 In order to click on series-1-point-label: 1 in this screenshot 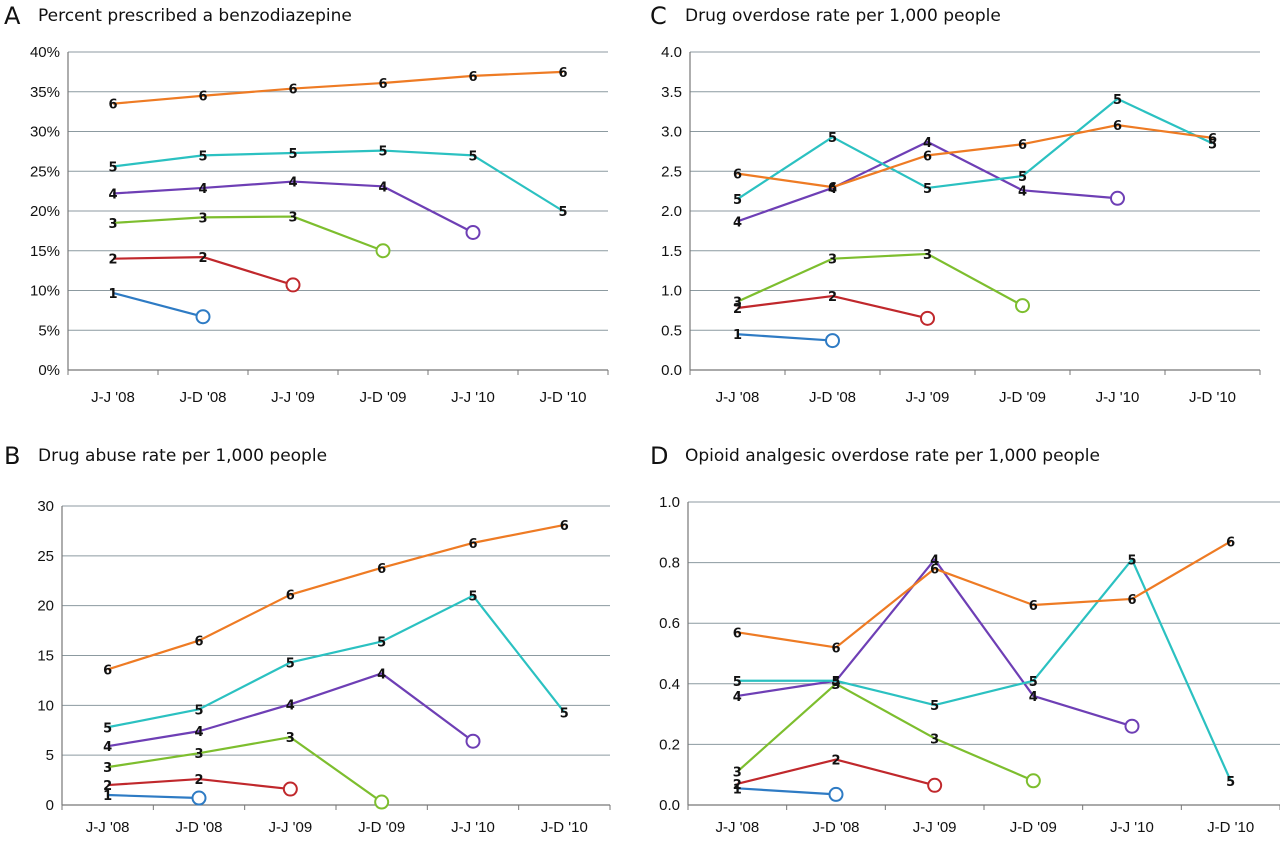, I will do `click(112, 294)`.